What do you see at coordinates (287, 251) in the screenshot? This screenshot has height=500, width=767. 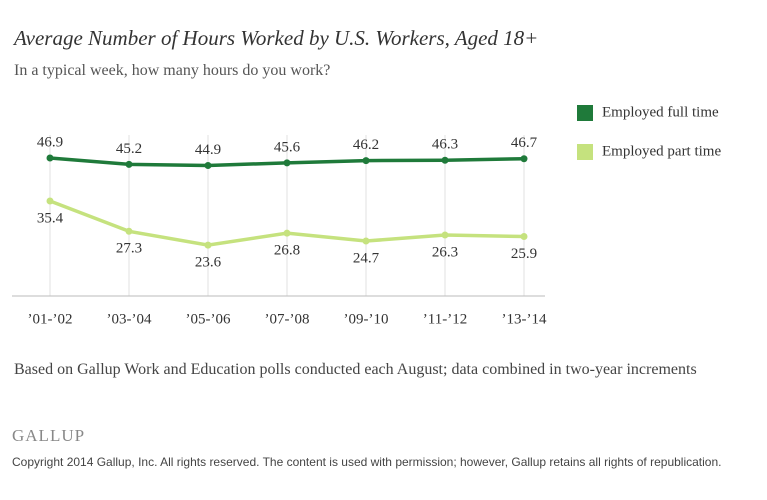 I see `data-label: 26.8` at bounding box center [287, 251].